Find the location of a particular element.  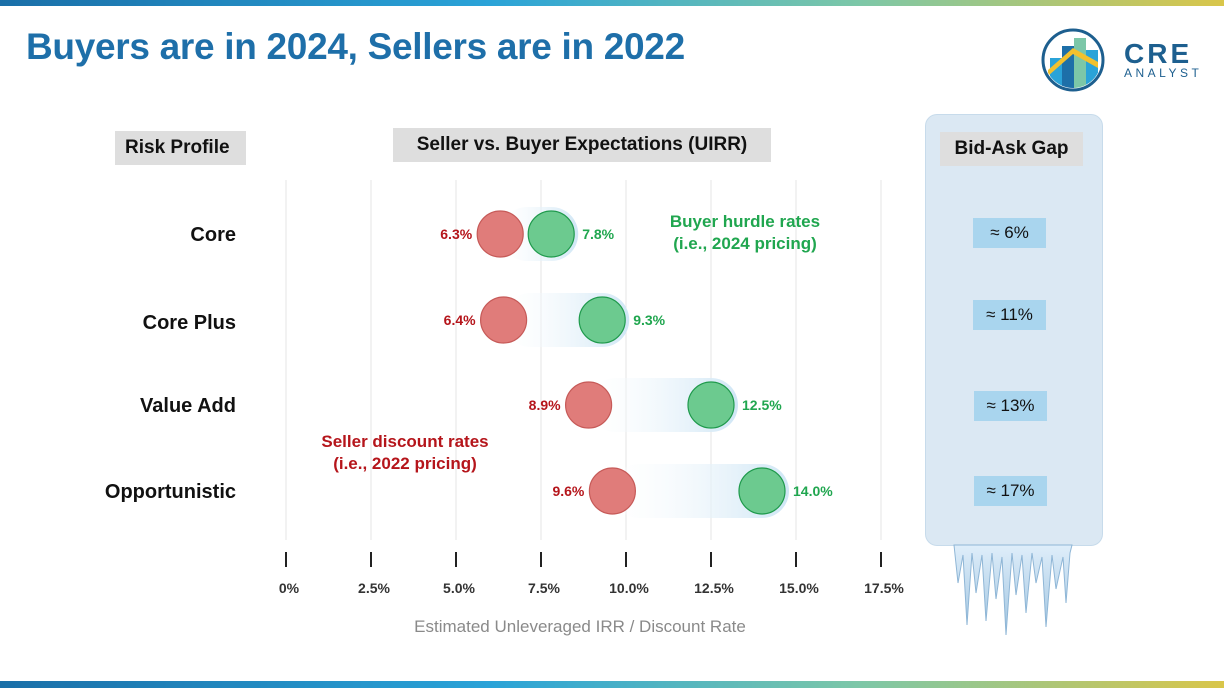

x-tick-label: 17.5% is located at coordinates (884, 588).